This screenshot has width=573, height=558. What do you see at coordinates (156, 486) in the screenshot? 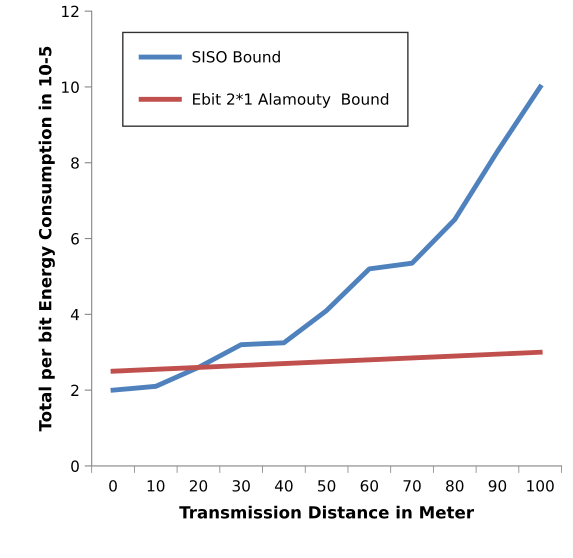
I see `x-tick-label: 10` at bounding box center [156, 486].